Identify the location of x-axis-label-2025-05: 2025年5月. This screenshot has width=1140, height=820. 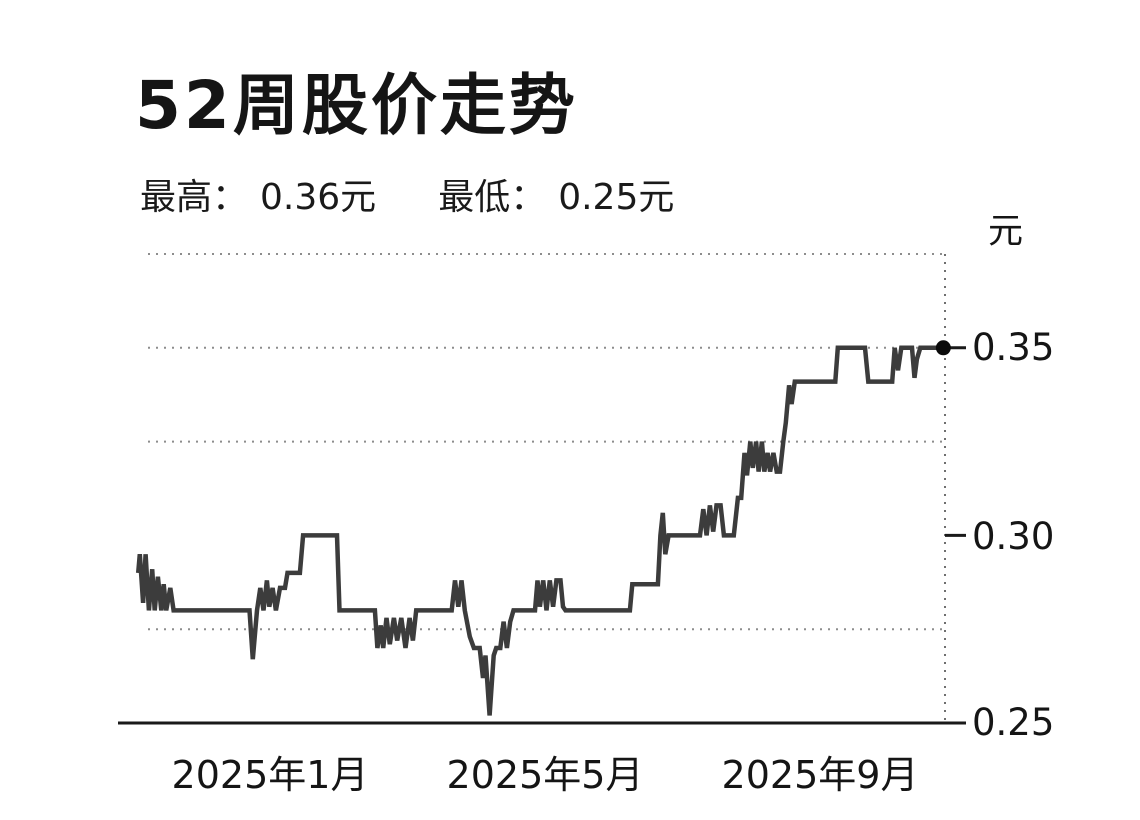
(545, 775).